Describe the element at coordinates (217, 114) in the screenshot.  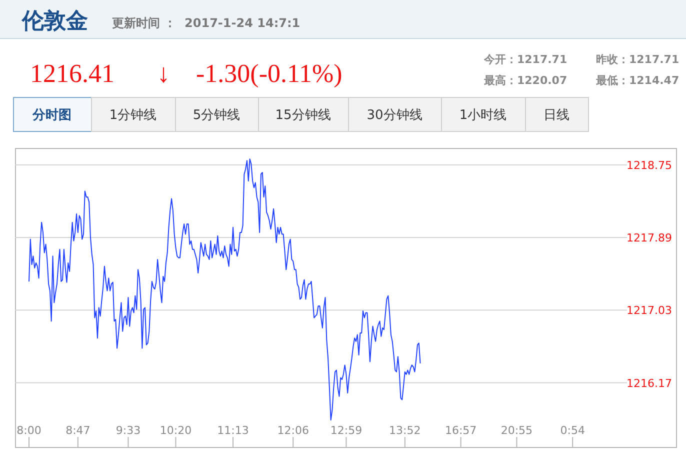
I see `tab-button: 5分钟线` at that location.